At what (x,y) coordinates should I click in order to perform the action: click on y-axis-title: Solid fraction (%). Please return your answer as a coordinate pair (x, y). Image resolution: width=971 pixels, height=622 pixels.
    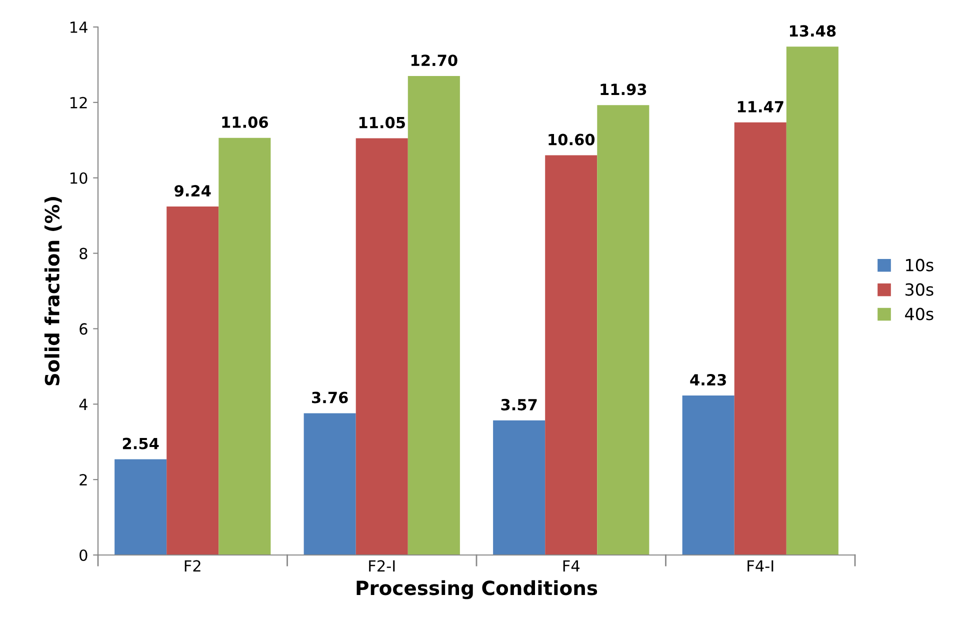
    Looking at the image, I should click on (53, 291).